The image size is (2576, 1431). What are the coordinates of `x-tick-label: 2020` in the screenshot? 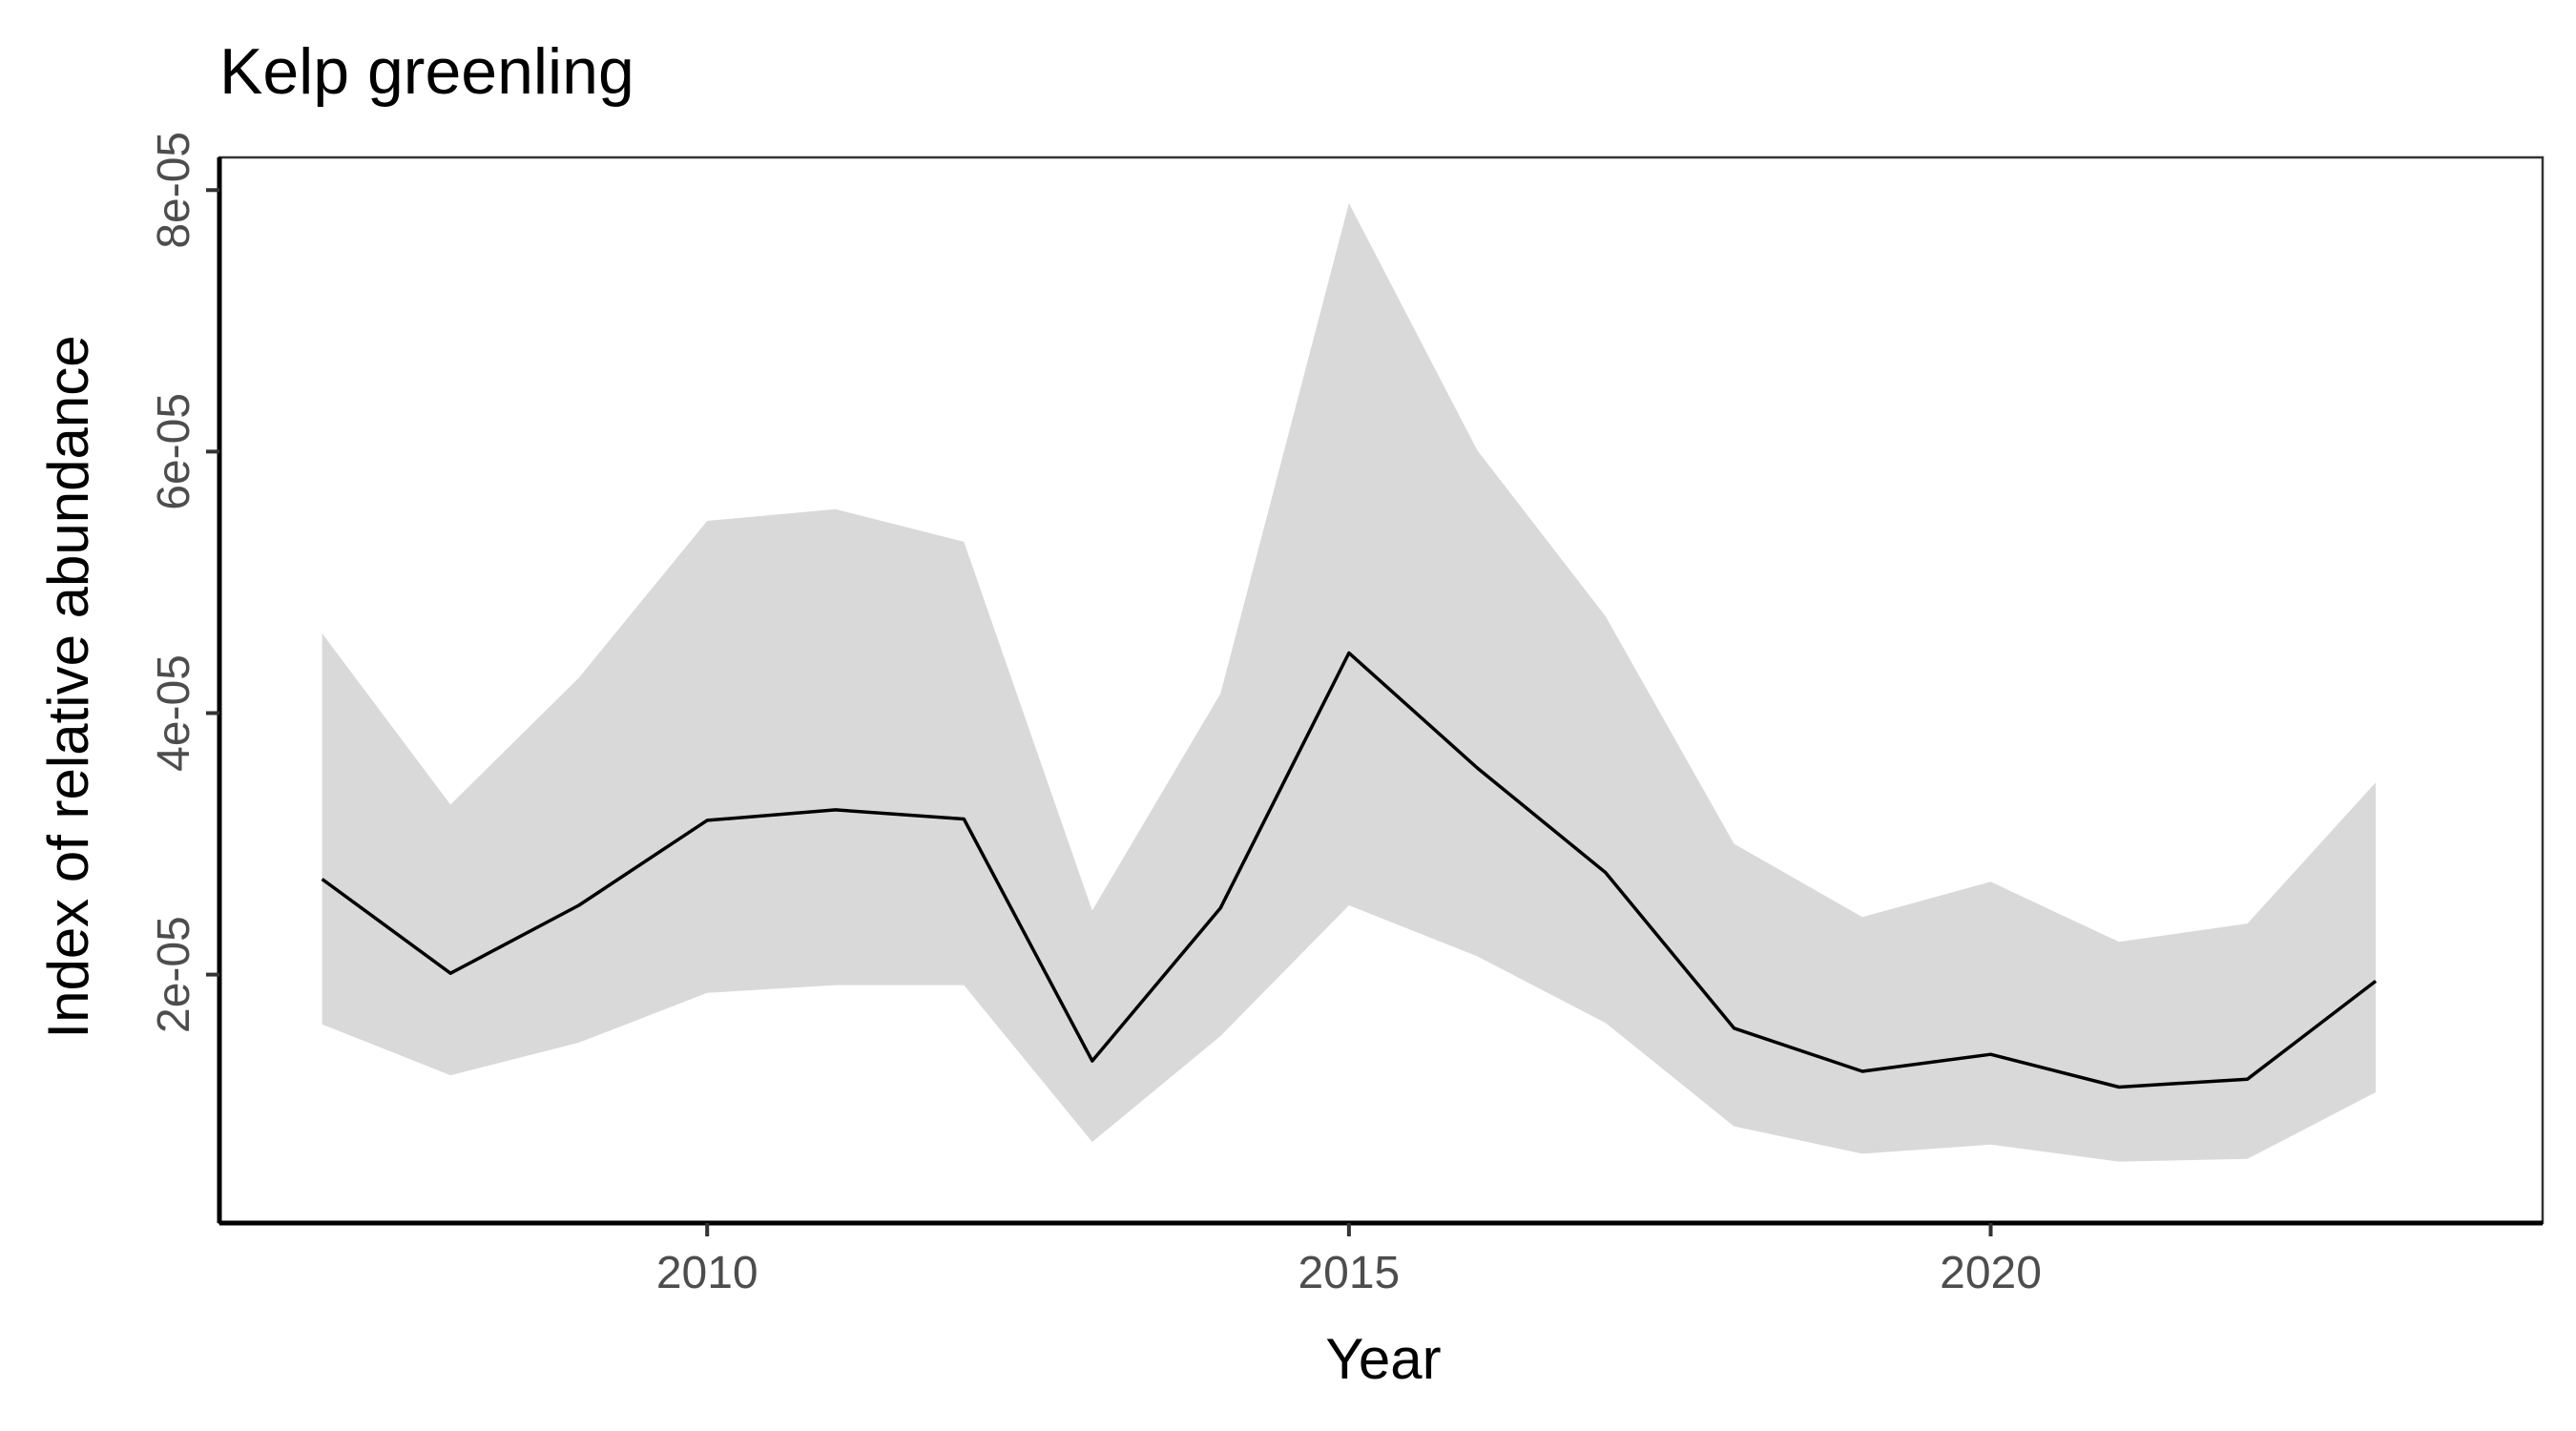 It's located at (1991, 1273).